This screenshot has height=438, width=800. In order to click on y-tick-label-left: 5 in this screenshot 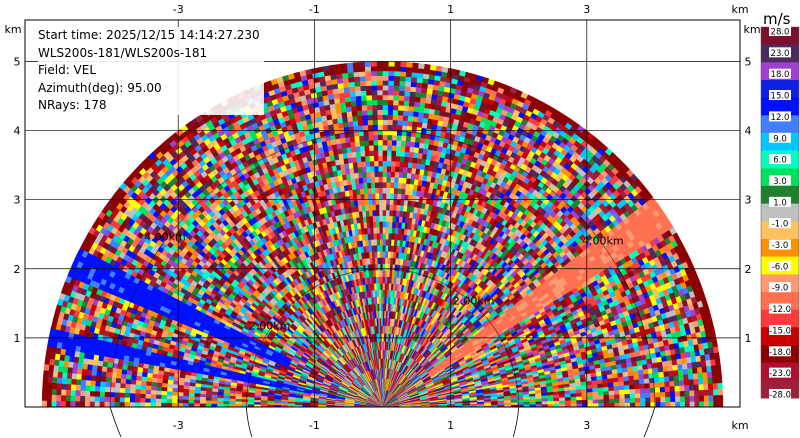, I will do `click(17, 61)`.